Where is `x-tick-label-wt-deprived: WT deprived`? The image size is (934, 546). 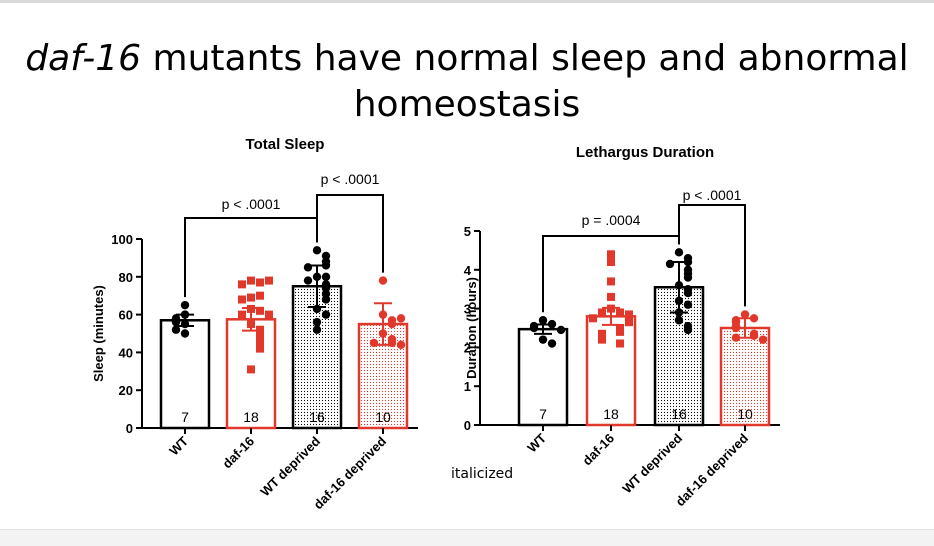
x-tick-label-wt-deprived: WT deprived is located at coordinates (652, 463).